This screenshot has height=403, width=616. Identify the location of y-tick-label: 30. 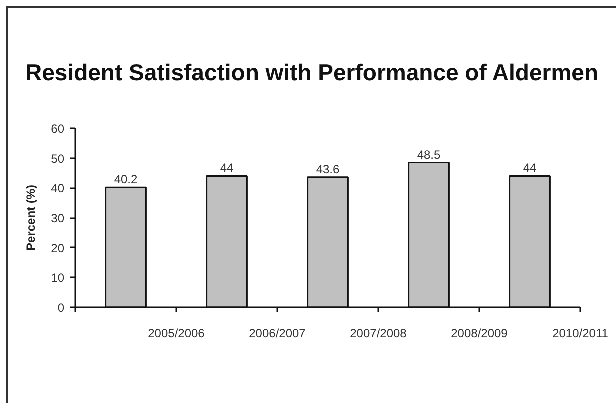
(58, 219).